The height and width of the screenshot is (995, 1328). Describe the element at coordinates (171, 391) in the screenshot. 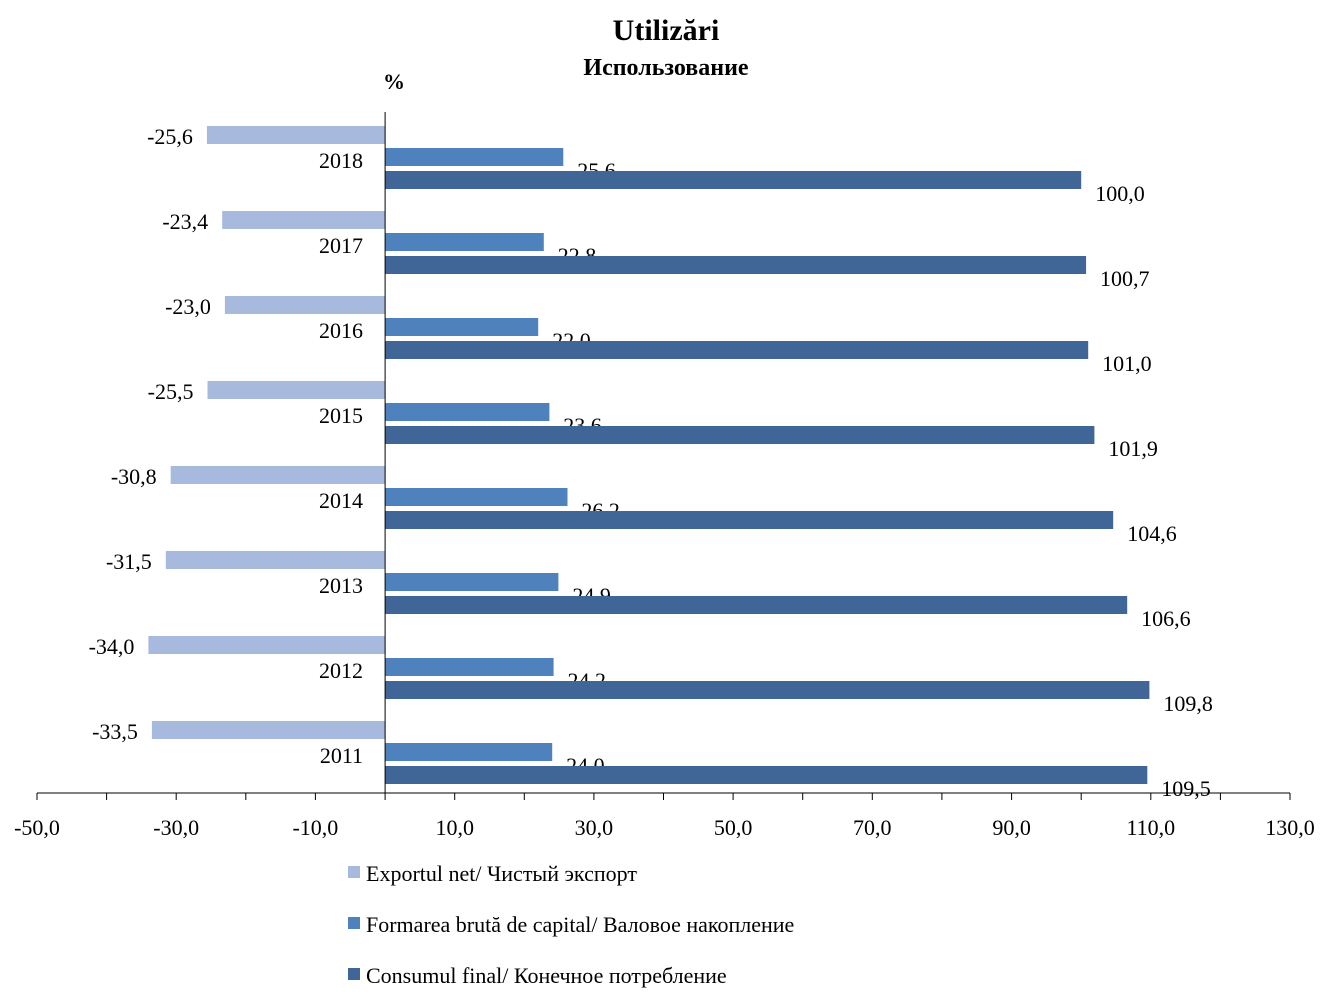

I see `data-label-2015-series-1: -25,5` at that location.